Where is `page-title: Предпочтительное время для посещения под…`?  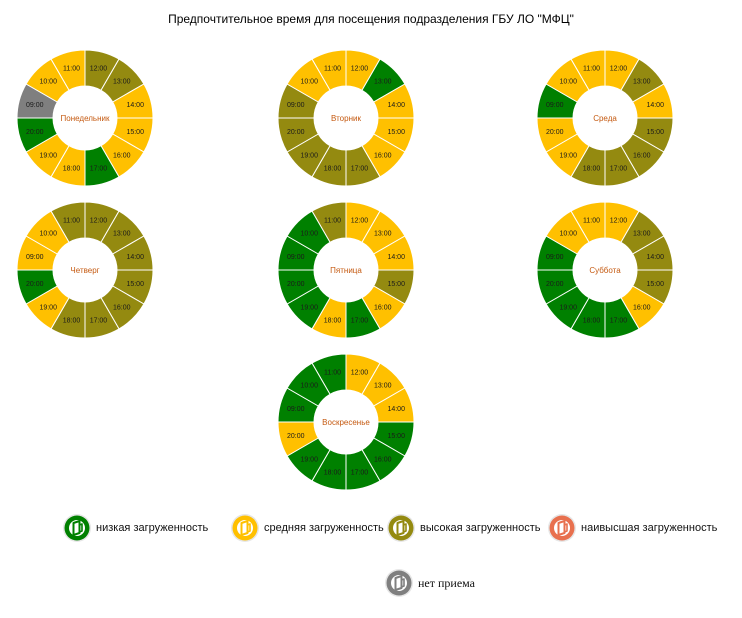
page-title: Предпочтительное время для посещения под… is located at coordinates (371, 19).